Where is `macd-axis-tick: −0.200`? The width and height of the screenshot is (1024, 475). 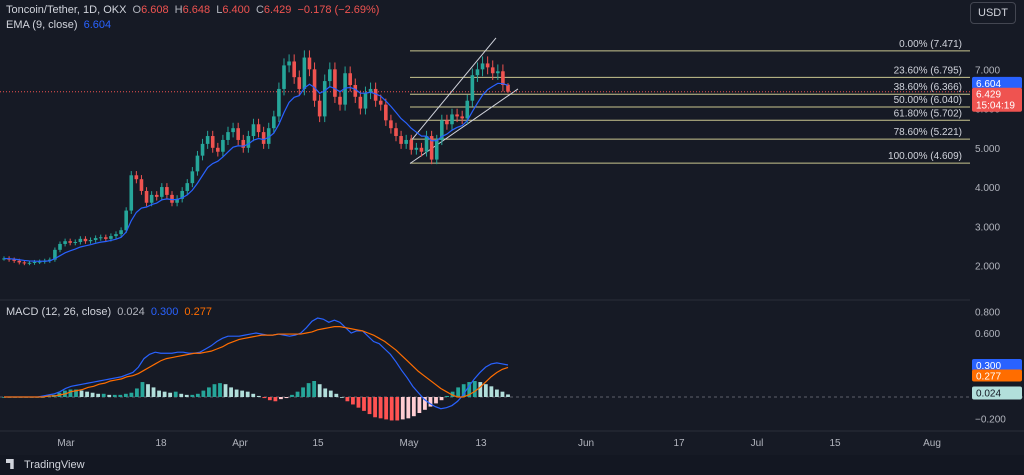
macd-axis-tick: −0.200 is located at coordinates (990, 419).